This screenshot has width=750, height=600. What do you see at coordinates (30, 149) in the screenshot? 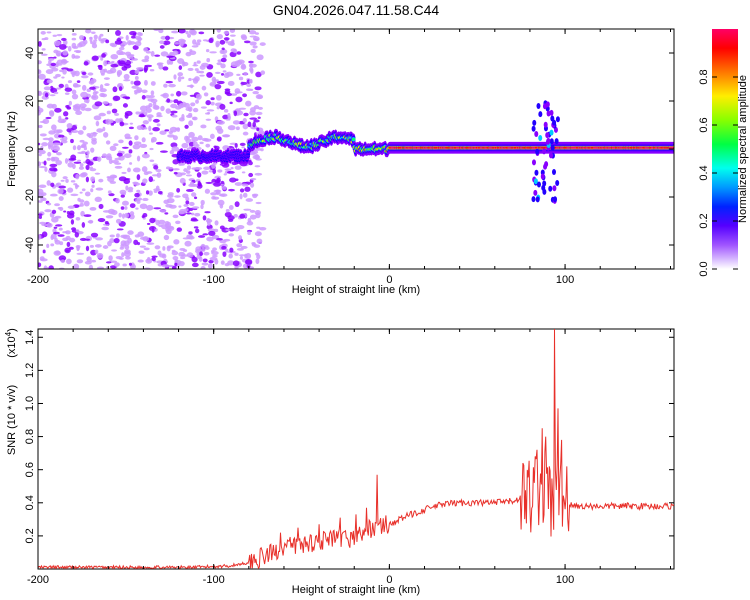
I see `y-tick-label: 0` at bounding box center [30, 149].